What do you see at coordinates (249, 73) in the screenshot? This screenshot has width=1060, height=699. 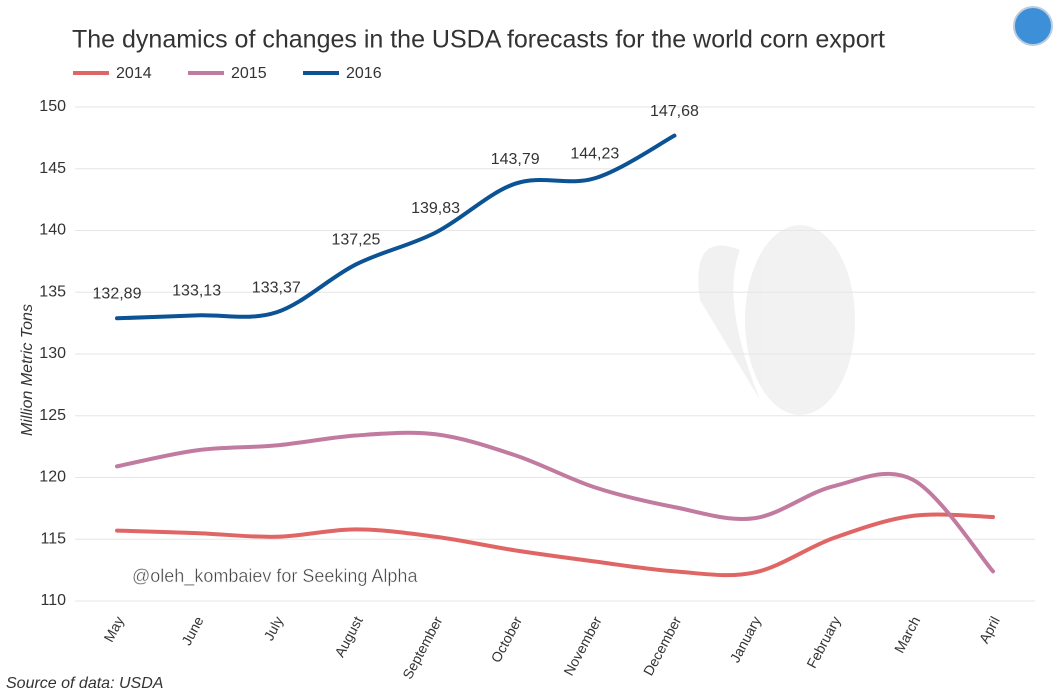 I see `legend-label: 2015` at bounding box center [249, 73].